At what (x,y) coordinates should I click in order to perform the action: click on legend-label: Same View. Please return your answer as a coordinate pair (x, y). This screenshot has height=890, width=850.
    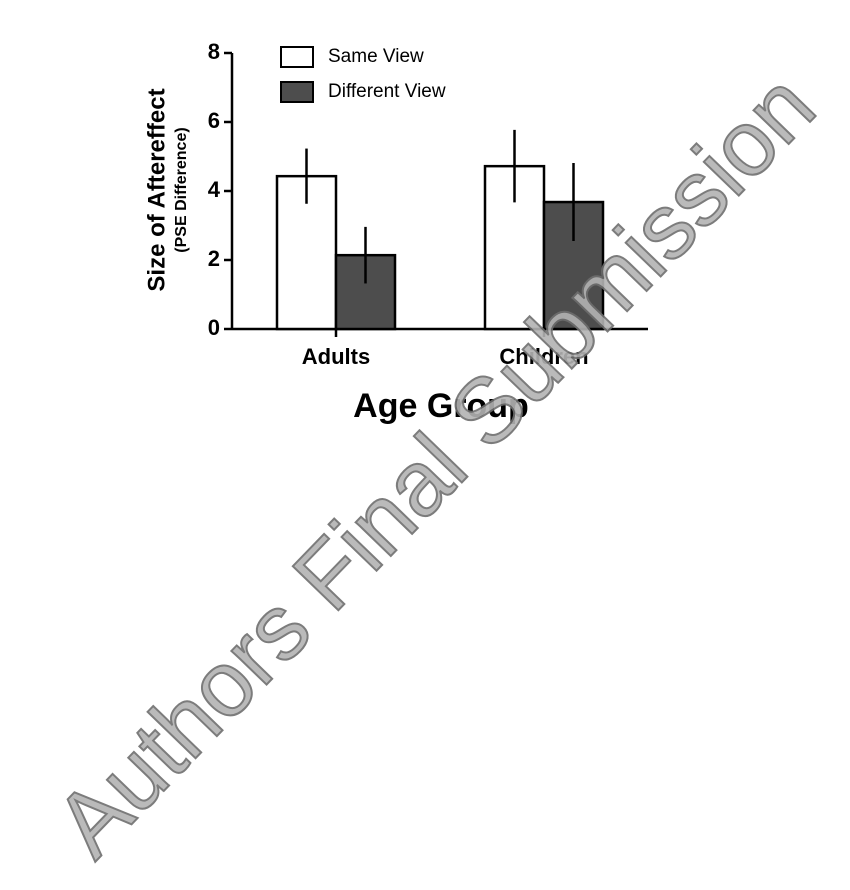
    Looking at the image, I should click on (376, 56).